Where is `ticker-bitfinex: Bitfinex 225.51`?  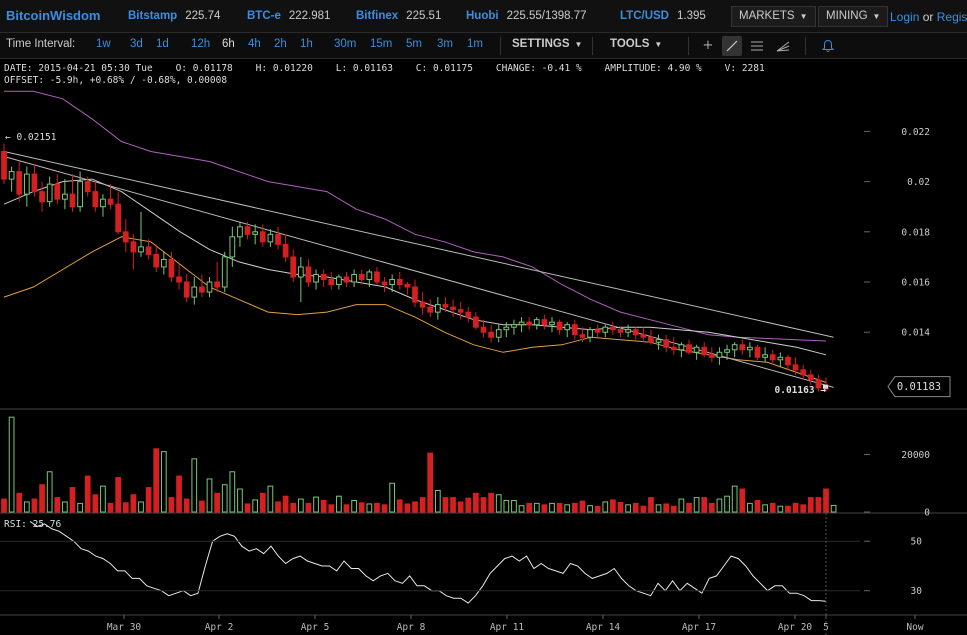
ticker-bitfinex: Bitfinex 225.51 is located at coordinates (398, 16).